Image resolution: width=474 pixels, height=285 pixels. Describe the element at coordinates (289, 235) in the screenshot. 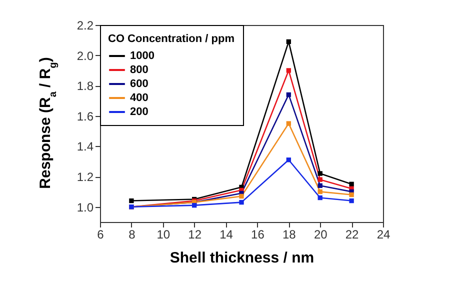

I see `x-tick-label: 18` at that location.